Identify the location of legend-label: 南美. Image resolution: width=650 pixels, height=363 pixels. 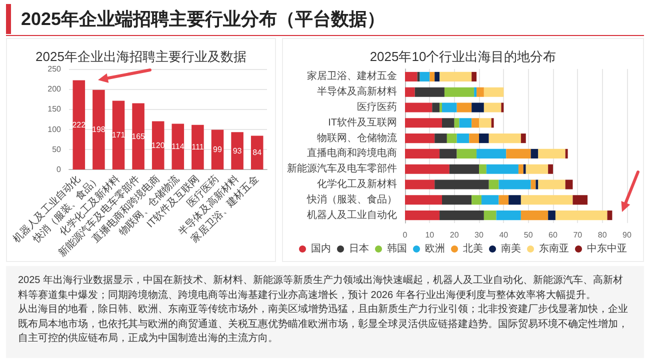
(511, 248).